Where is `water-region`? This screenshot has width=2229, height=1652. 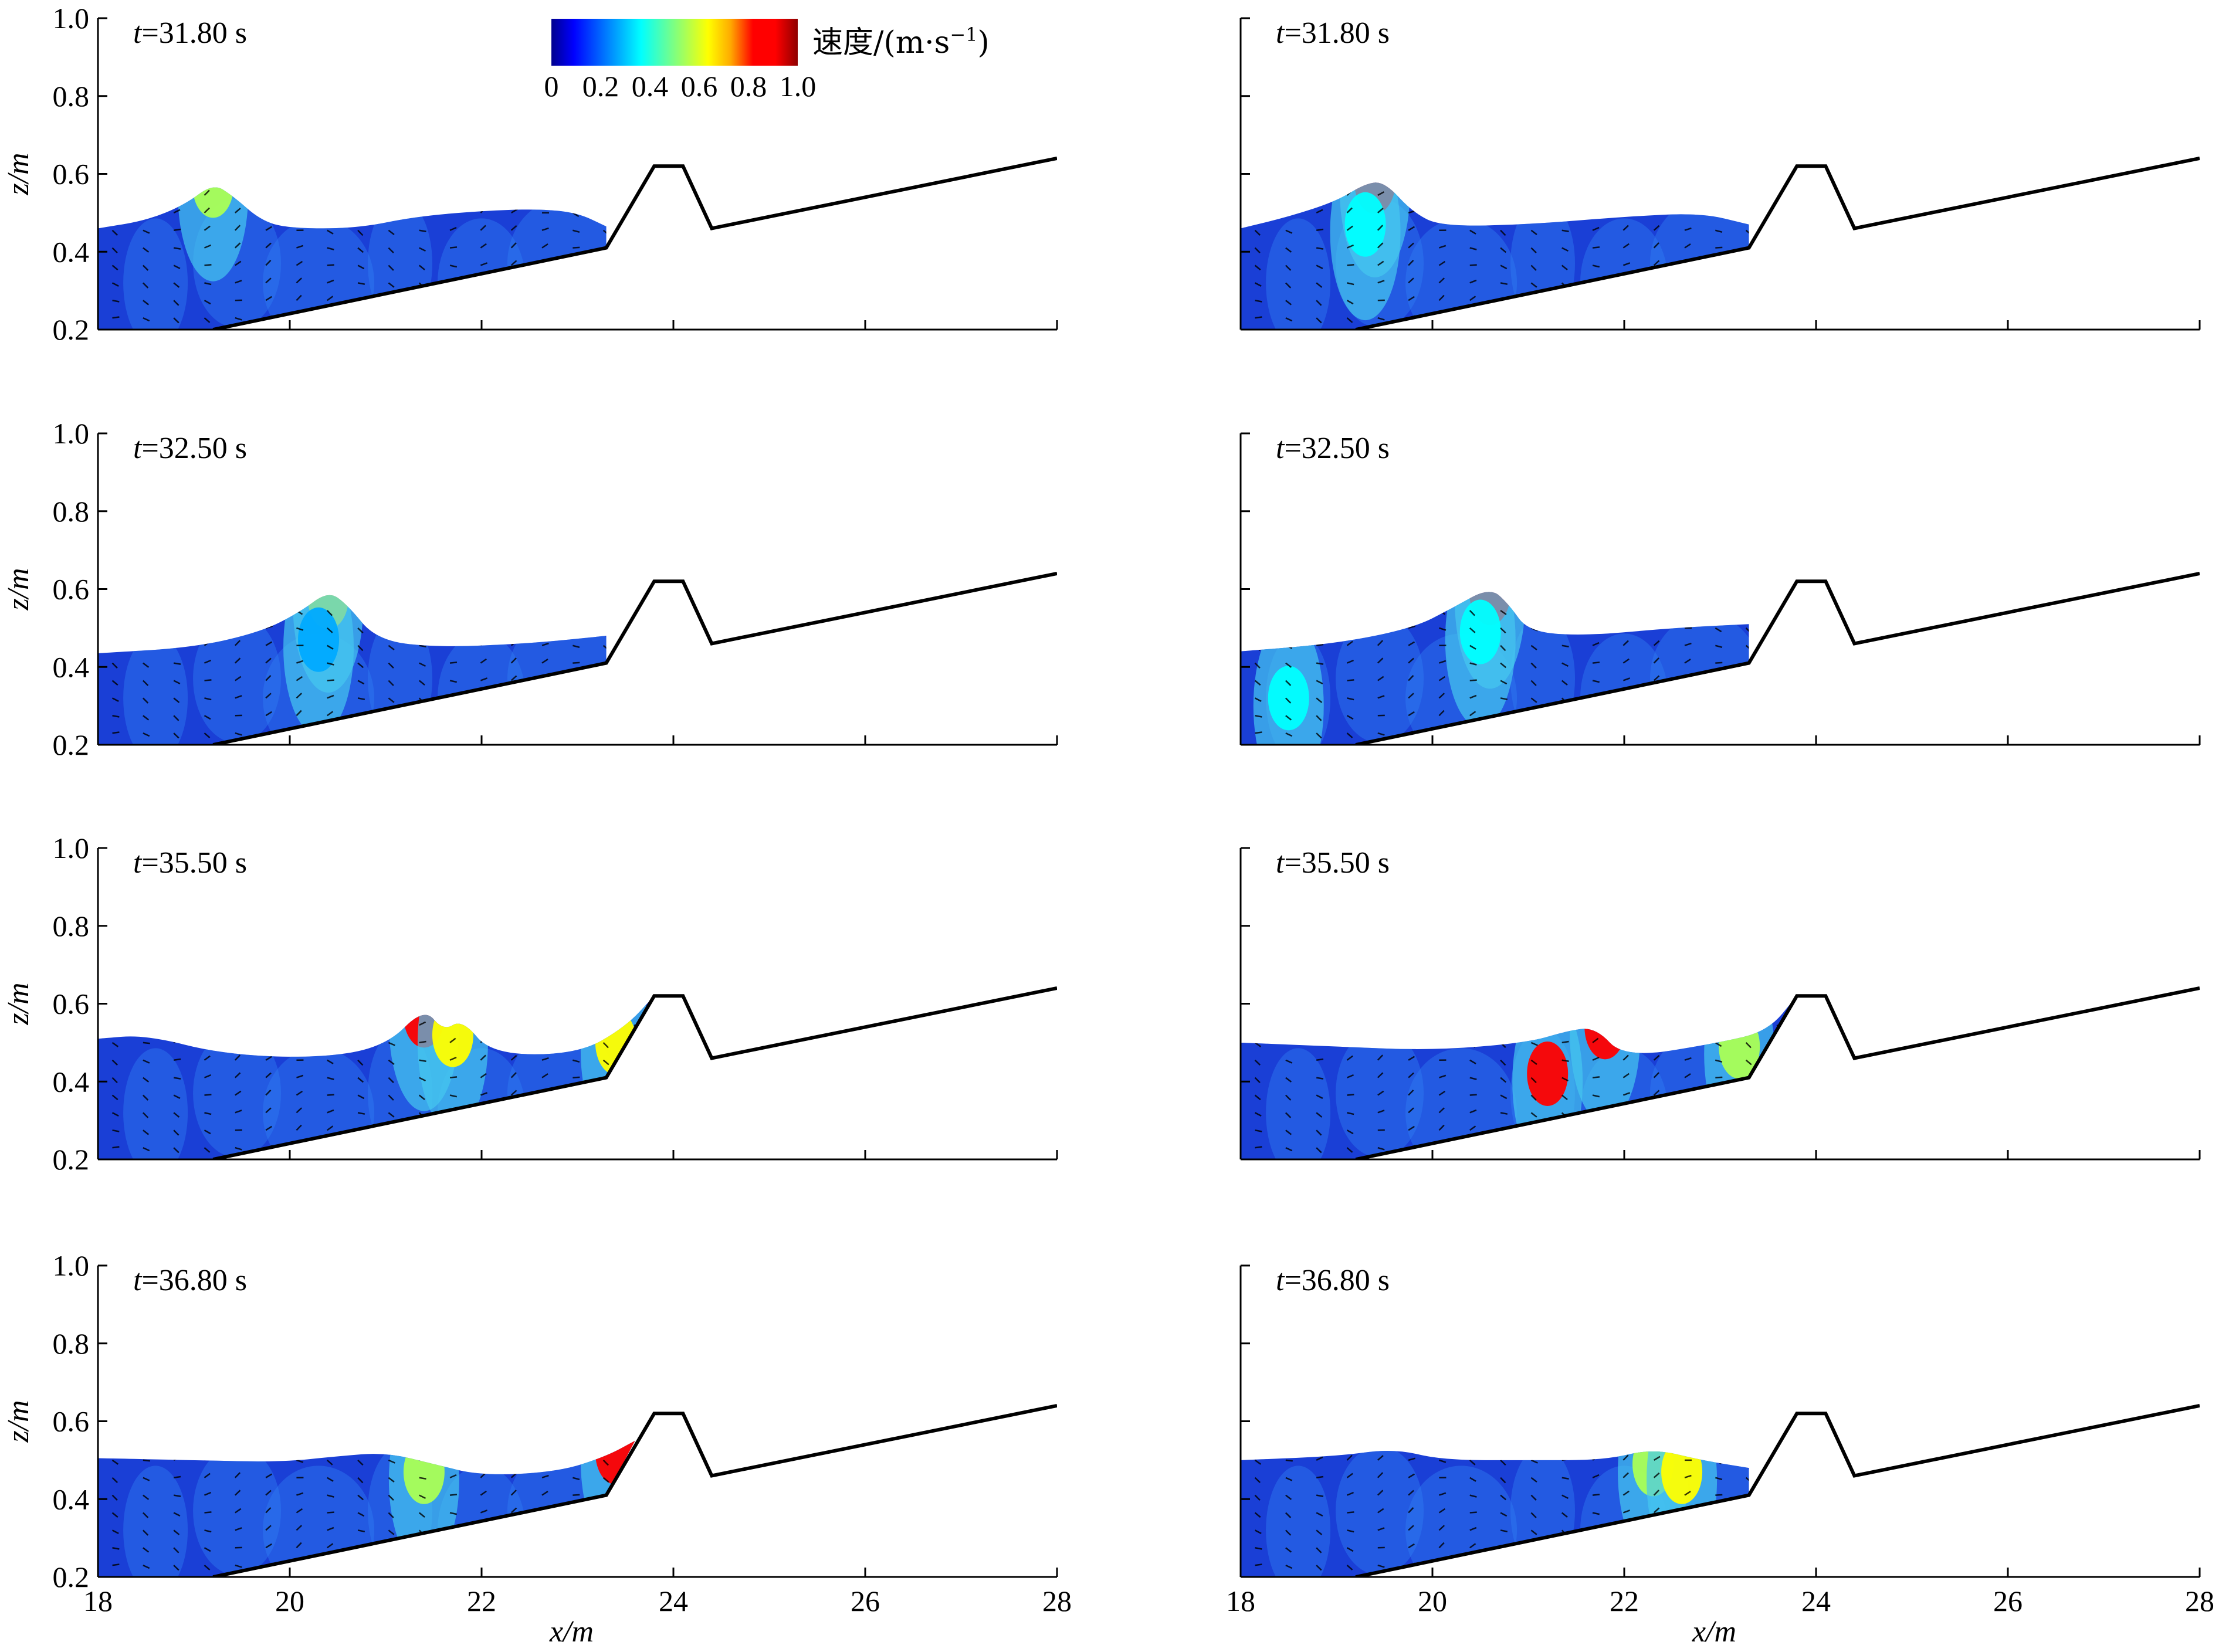
water-region is located at coordinates (1495, 668).